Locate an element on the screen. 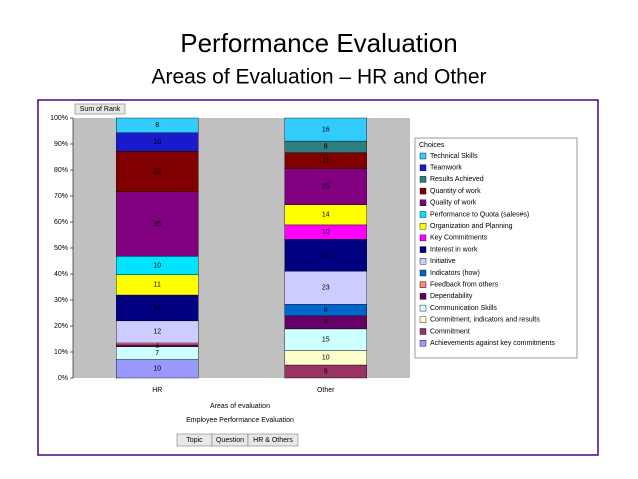  y-tick-label: 40% is located at coordinates (61, 274).